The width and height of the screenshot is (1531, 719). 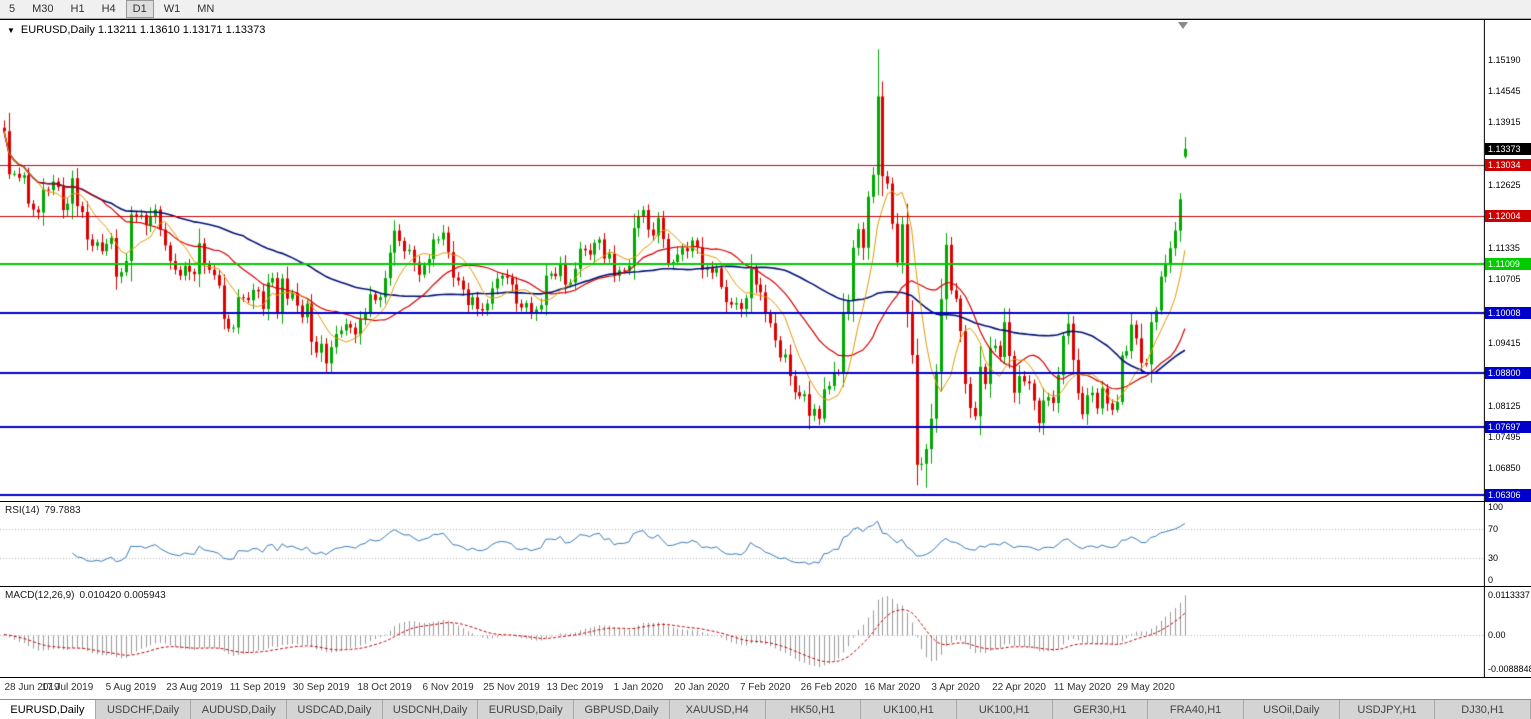 What do you see at coordinates (1183, 25) in the screenshot?
I see `chart-shift-marker-icon` at bounding box center [1183, 25].